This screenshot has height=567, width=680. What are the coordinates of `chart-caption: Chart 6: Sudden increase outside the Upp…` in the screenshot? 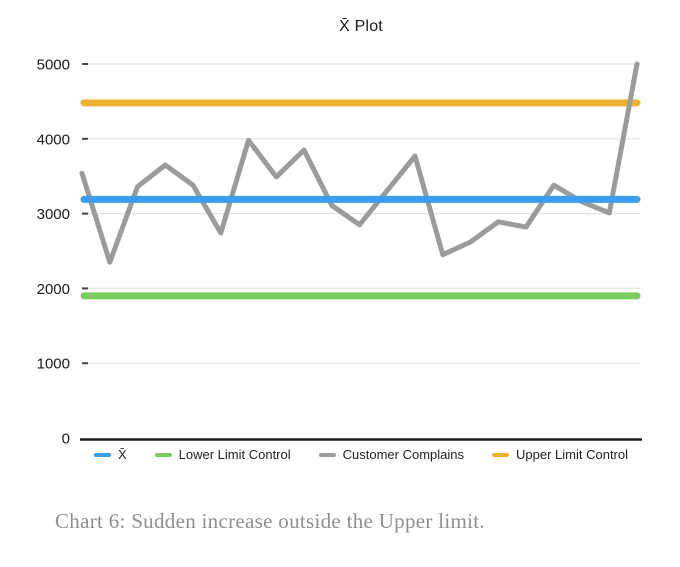 It's located at (270, 521).